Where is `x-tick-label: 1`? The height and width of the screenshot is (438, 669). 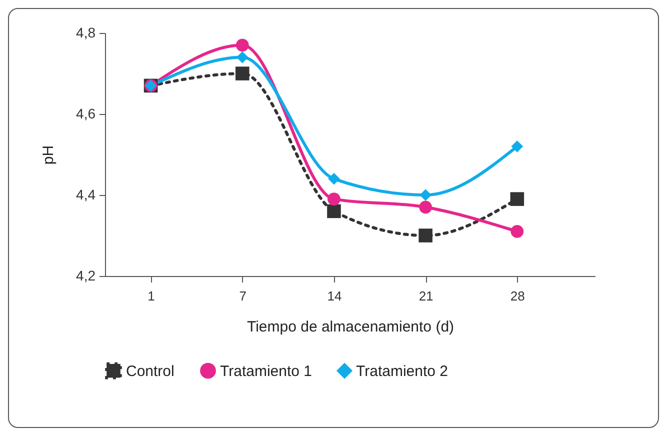 x-tick-label: 1 is located at coordinates (151, 296).